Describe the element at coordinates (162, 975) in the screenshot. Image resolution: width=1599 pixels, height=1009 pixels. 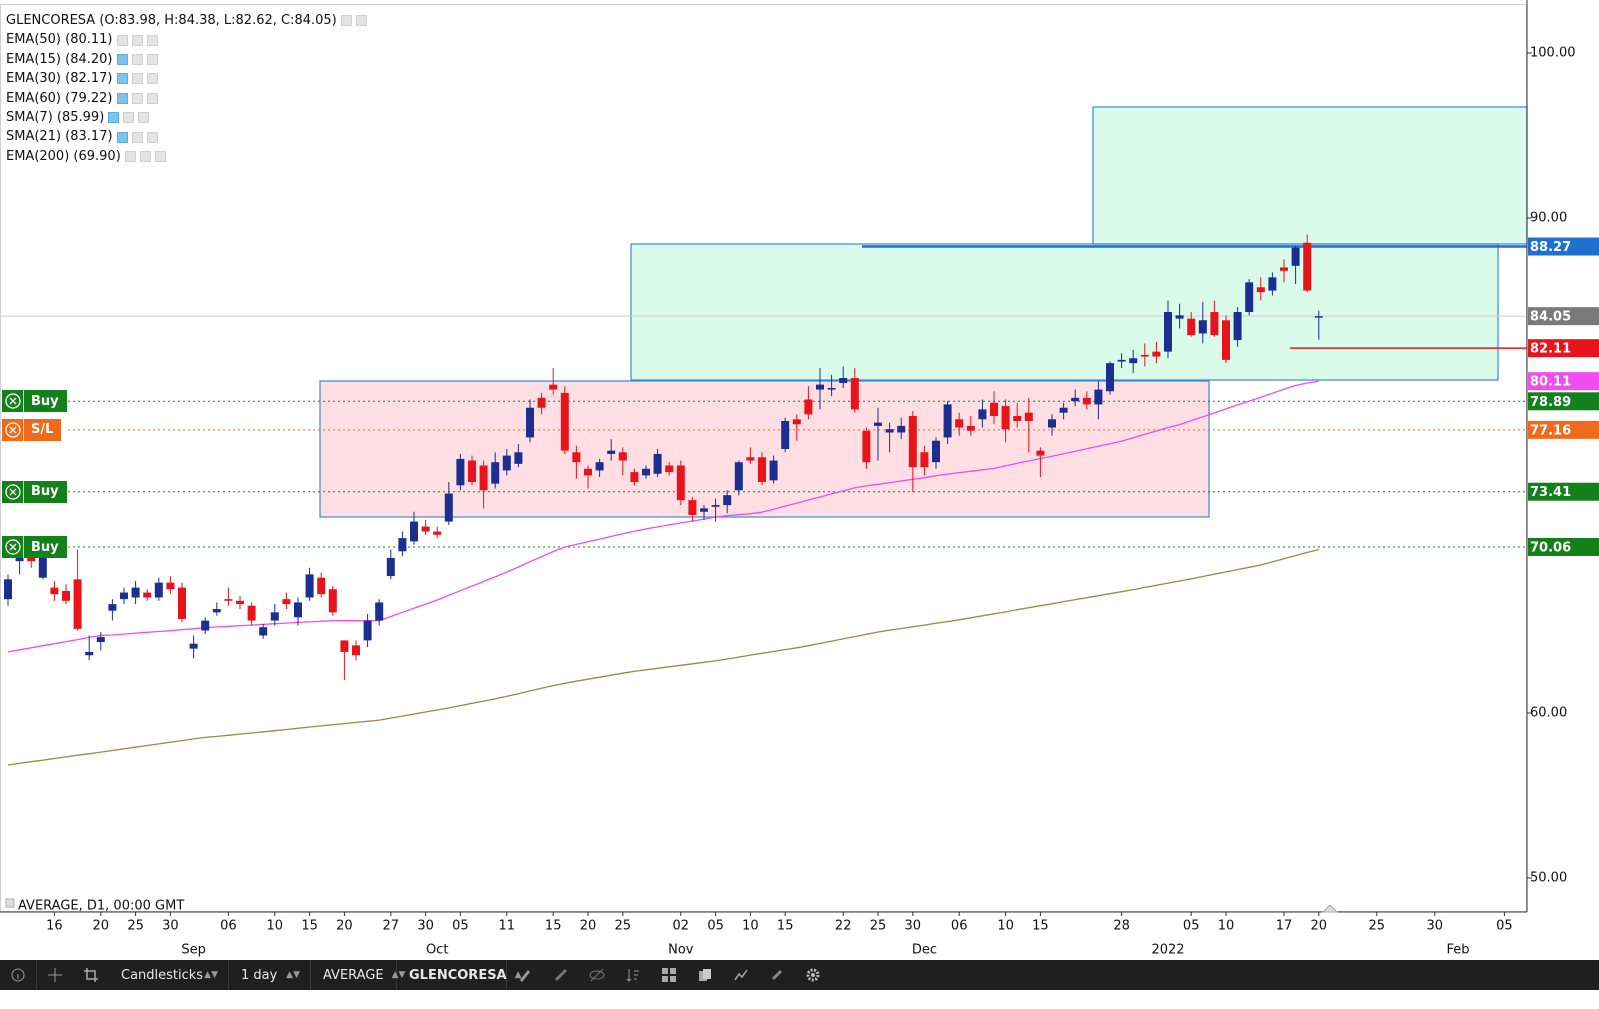
I see `chart-type: Candlesticks` at that location.